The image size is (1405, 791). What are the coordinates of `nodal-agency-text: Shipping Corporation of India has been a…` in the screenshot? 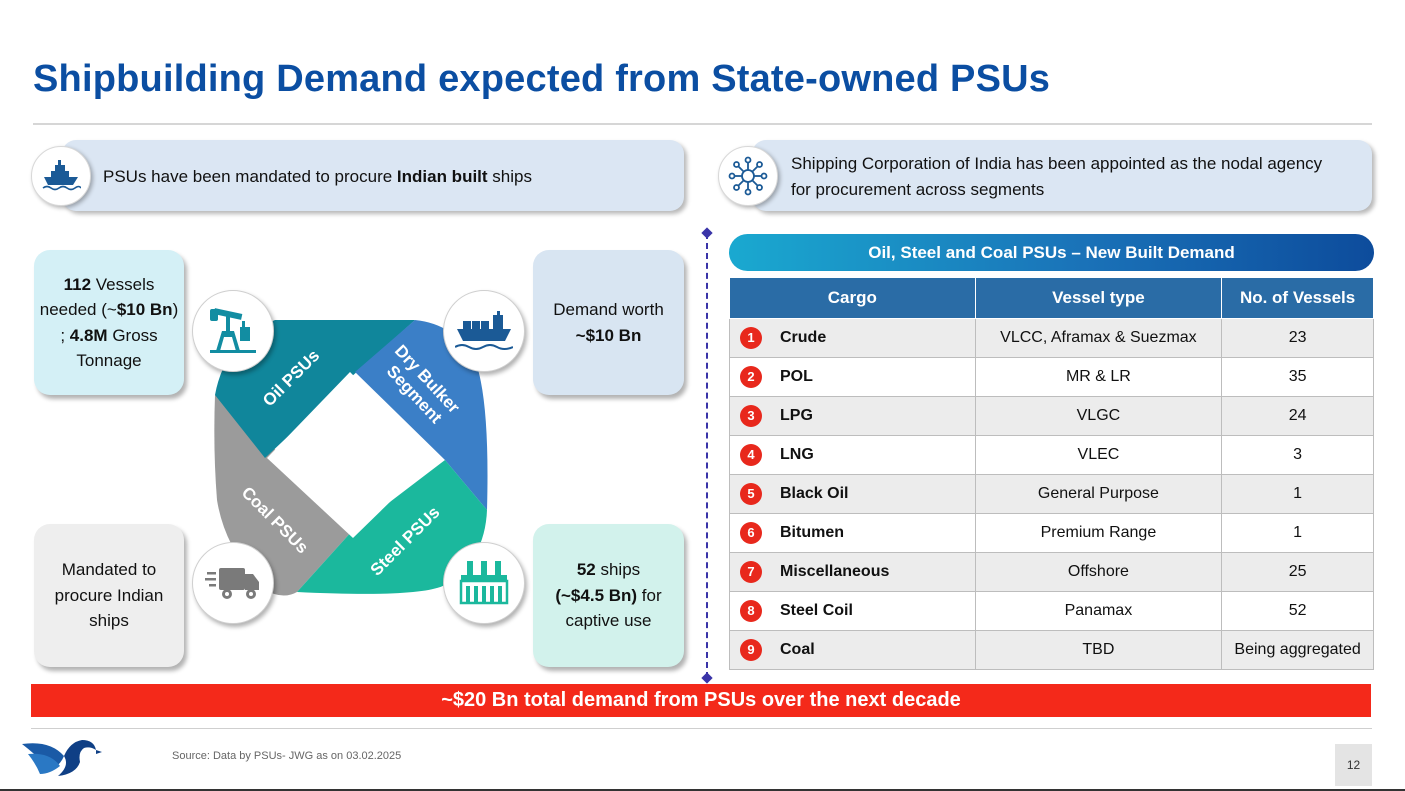 It's located at (1057, 176).